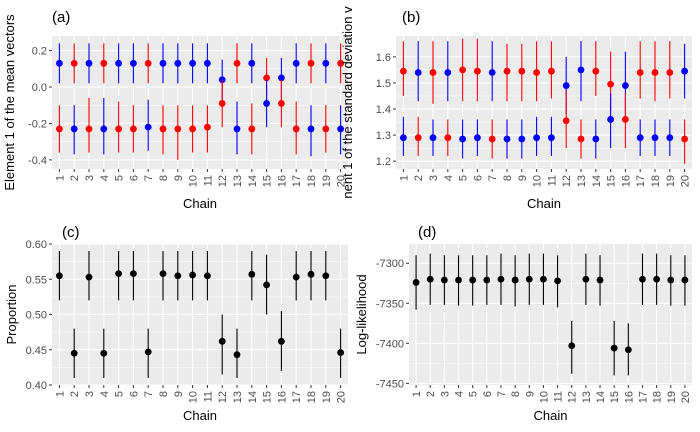 This screenshot has height=432, width=700. Describe the element at coordinates (11, 315) in the screenshot. I see `y-axis-title: Proportion` at that location.